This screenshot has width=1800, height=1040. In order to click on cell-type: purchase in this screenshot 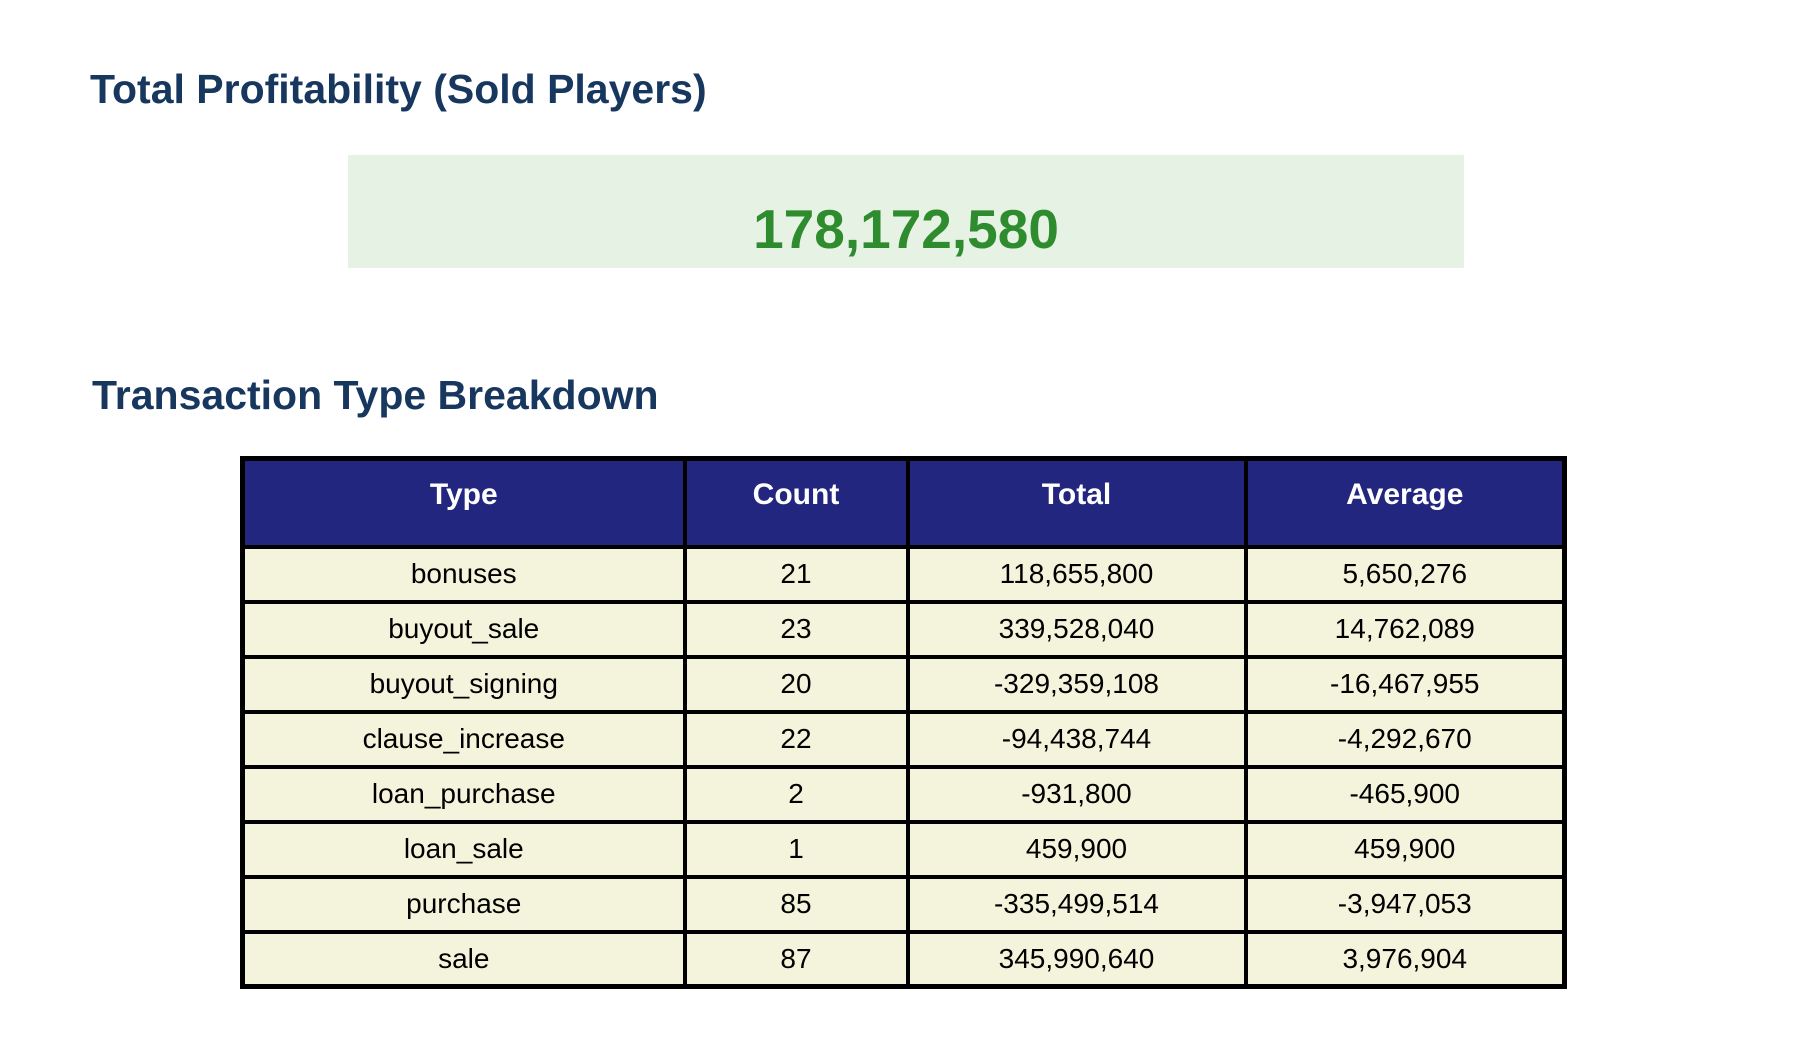, I will do `click(463, 904)`.